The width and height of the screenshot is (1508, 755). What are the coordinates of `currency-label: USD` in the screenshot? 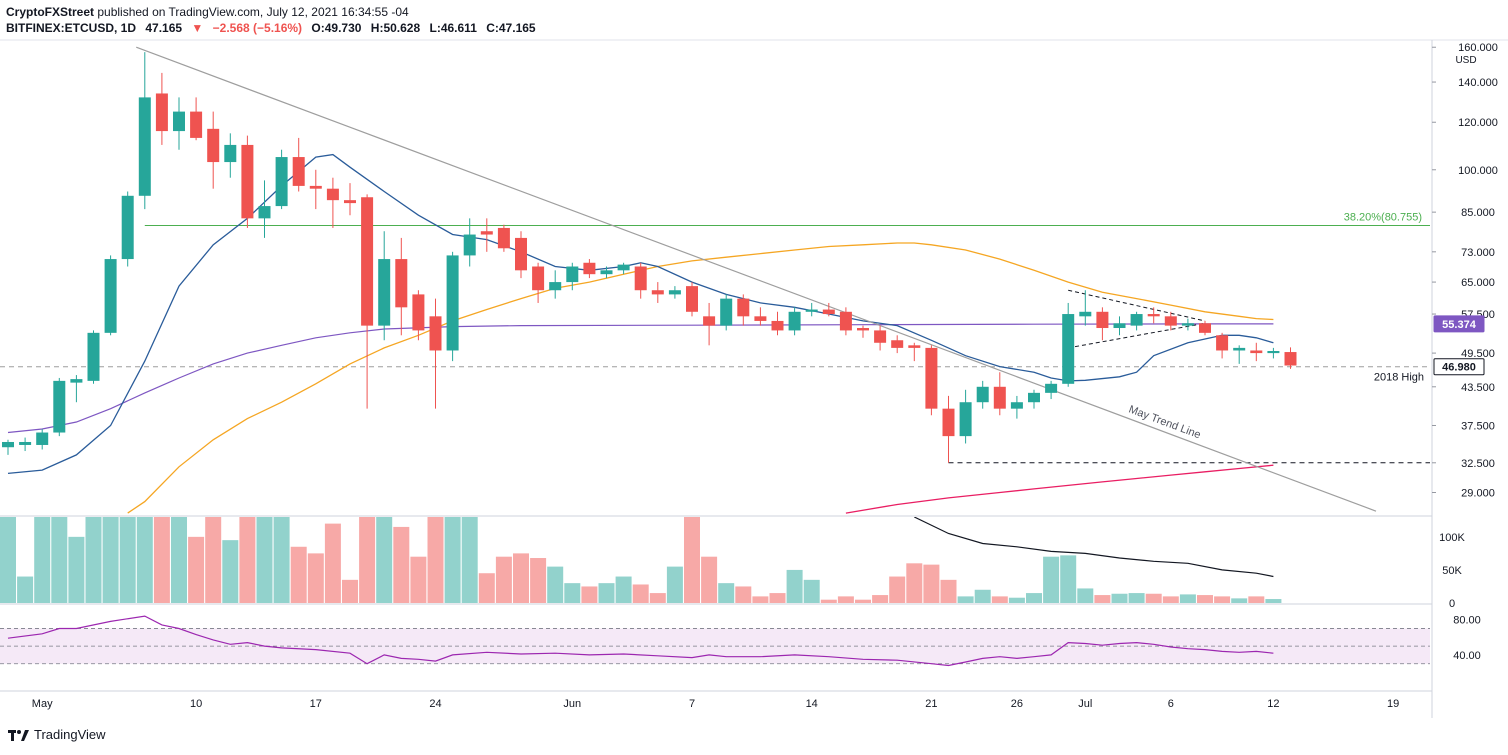 It's located at (1465, 60).